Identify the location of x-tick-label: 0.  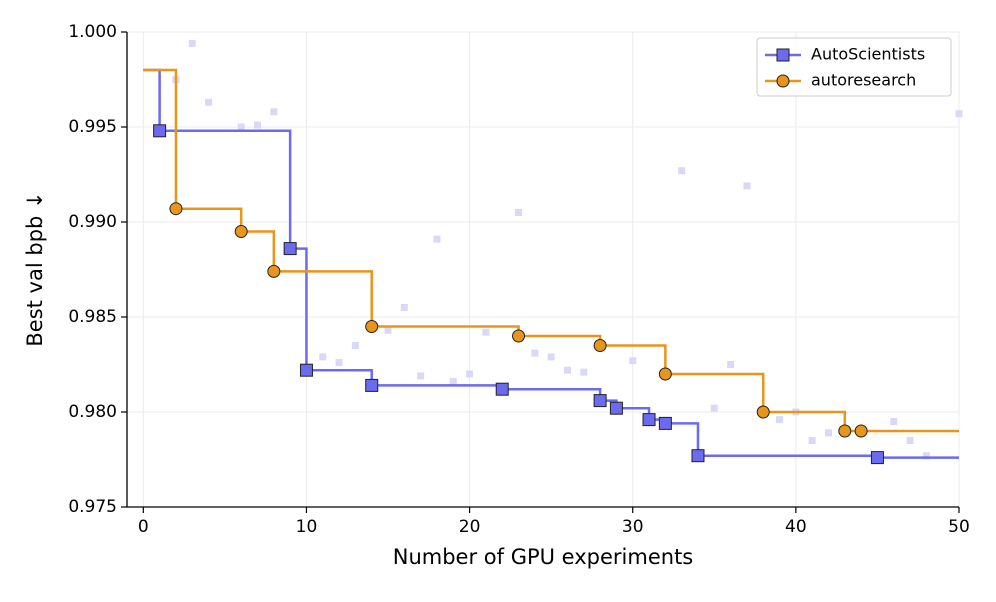
(143, 527).